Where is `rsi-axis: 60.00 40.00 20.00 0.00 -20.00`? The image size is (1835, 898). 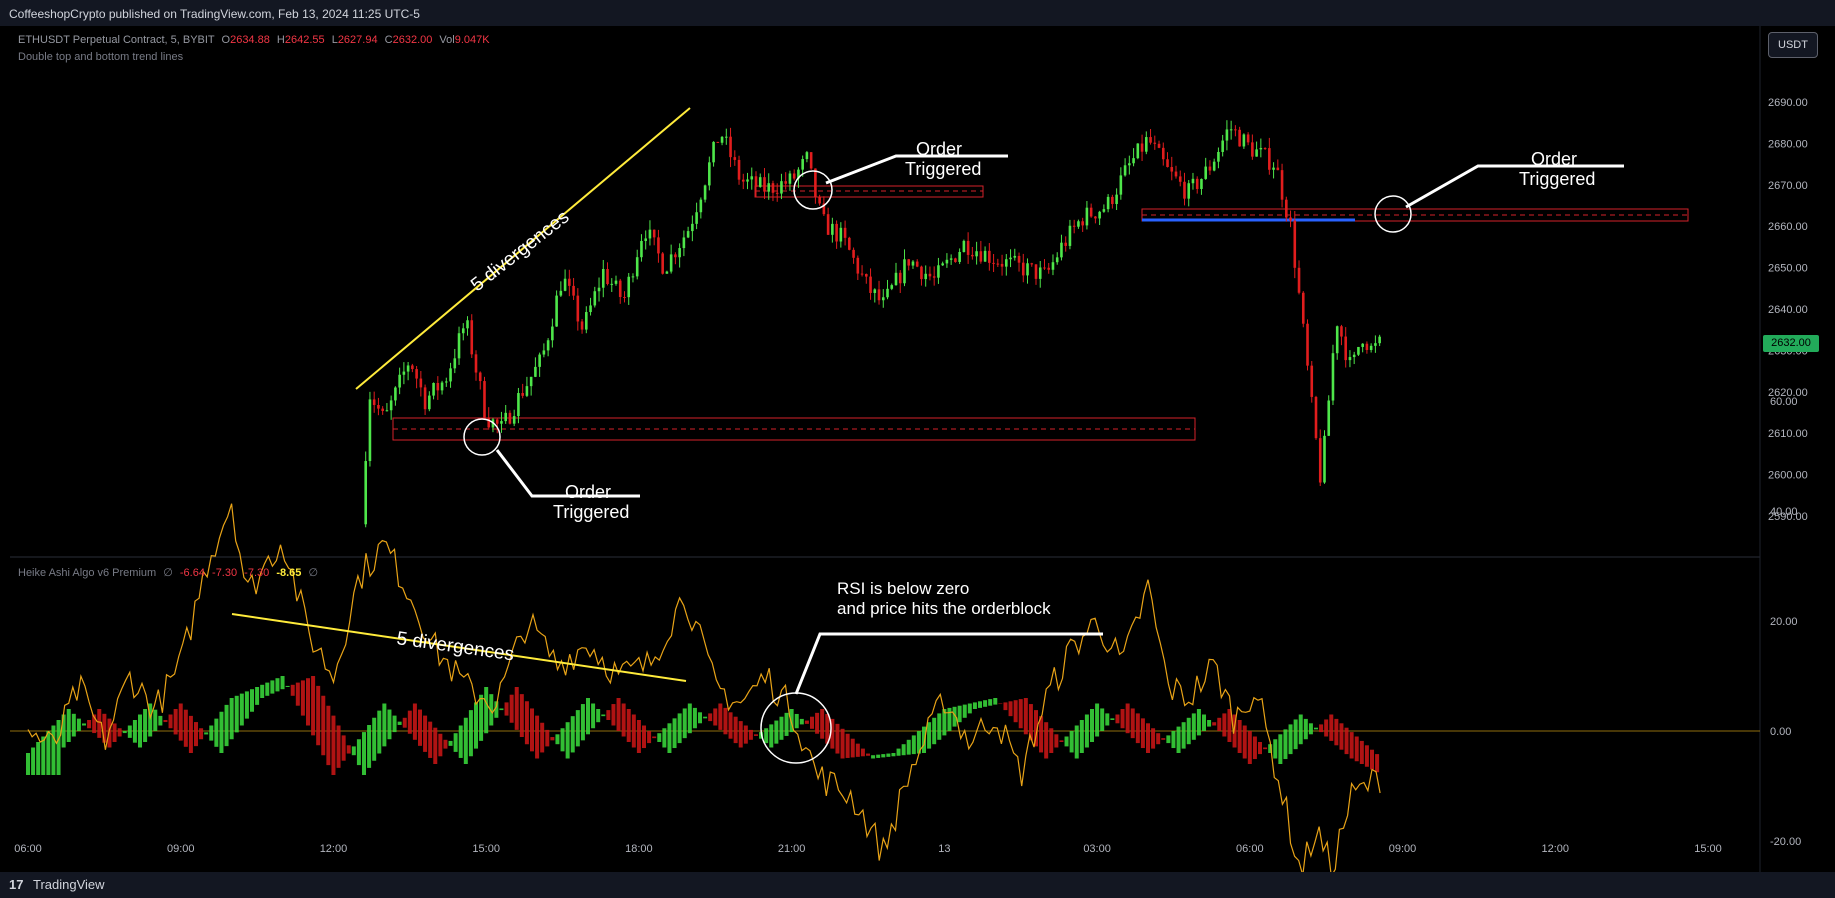 rsi-axis: 60.00 40.00 20.00 0.00 -20.00 is located at coordinates (1785, 622).